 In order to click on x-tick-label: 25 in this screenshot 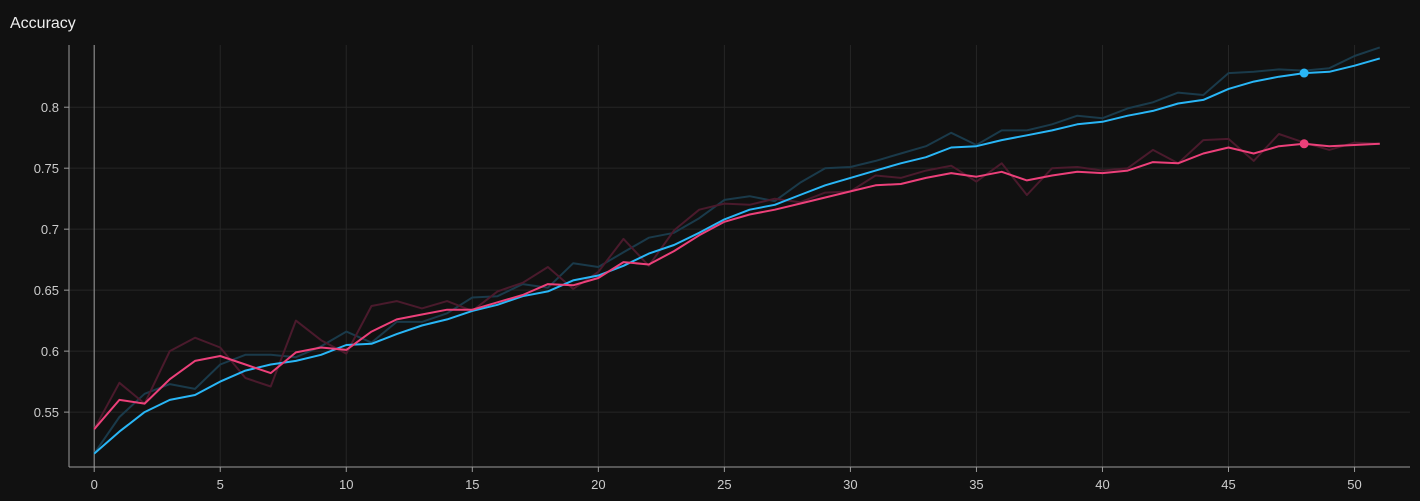, I will do `click(724, 484)`.